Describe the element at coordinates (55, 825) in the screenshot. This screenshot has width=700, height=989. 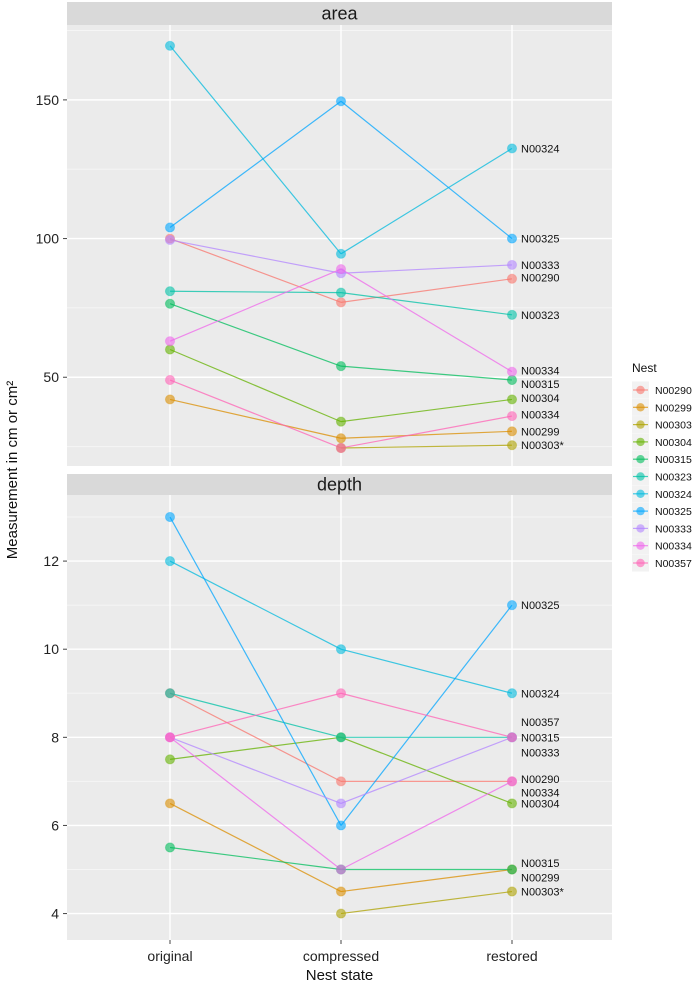
I see `panel-depth-y-tick-label: 6` at that location.